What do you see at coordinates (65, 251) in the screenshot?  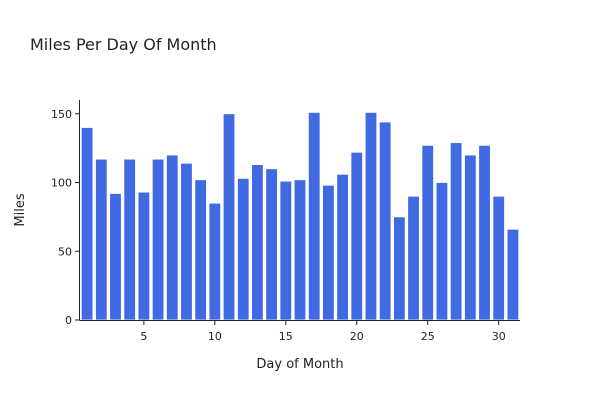 I see `y-tick-label: 50` at bounding box center [65, 251].